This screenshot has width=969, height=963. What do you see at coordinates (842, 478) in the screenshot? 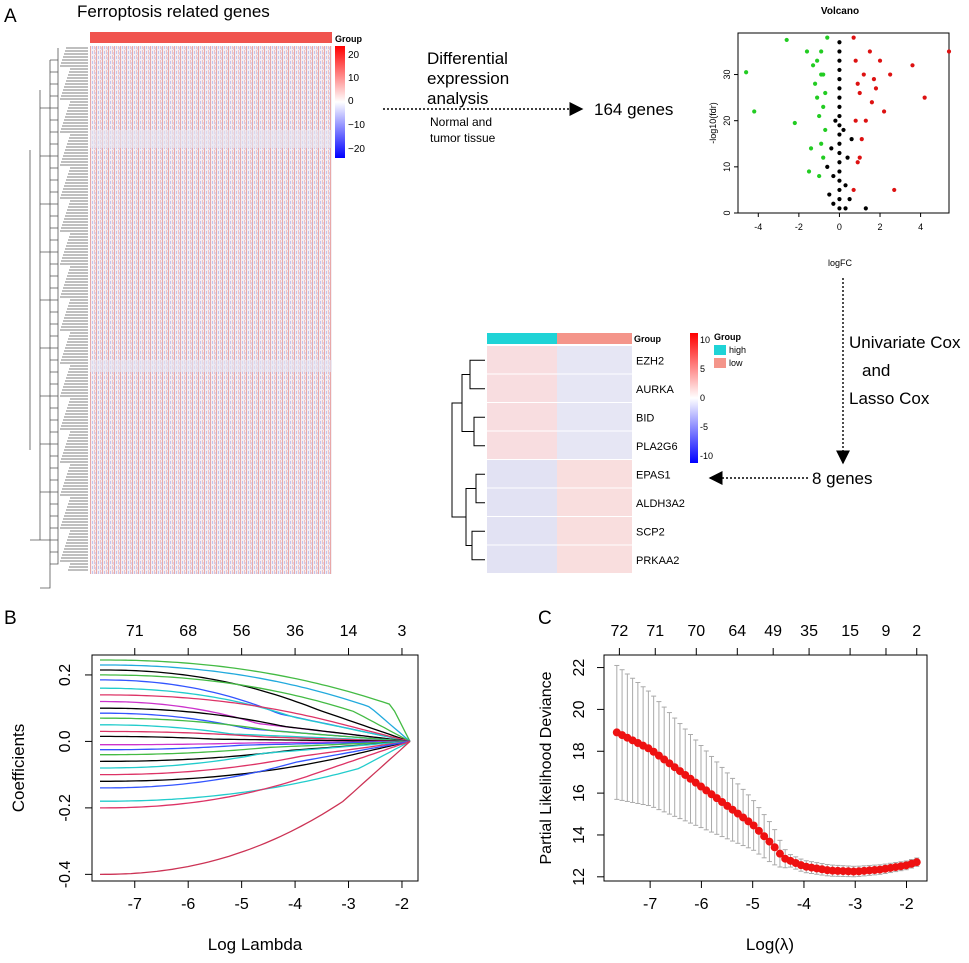
I see `genes-8-label: 8 genes` at bounding box center [842, 478].